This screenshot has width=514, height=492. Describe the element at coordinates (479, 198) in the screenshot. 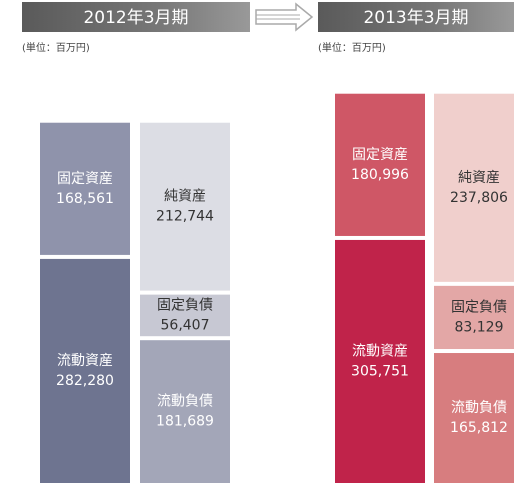

I see `segment-value: 237,806` at that location.